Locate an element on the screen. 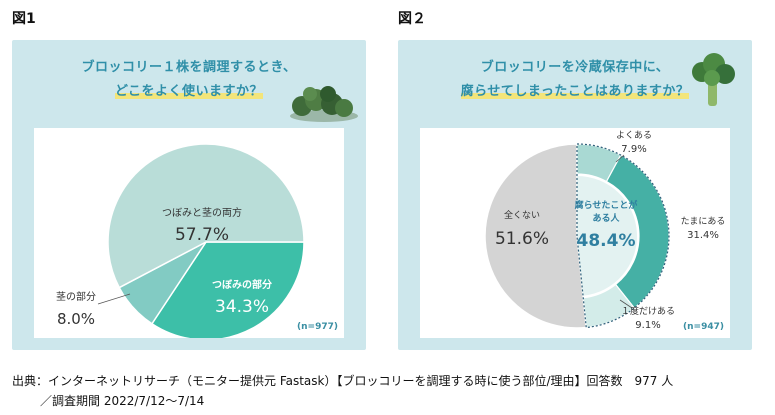  pie2-inner-label-line1: 腐らせたことが is located at coordinates (607, 205).